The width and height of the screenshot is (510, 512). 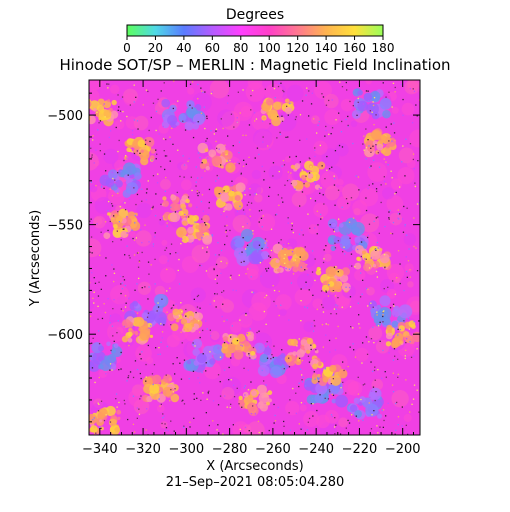 What do you see at coordinates (65, 335) in the screenshot?
I see `y-tick-label: −600` at bounding box center [65, 335].